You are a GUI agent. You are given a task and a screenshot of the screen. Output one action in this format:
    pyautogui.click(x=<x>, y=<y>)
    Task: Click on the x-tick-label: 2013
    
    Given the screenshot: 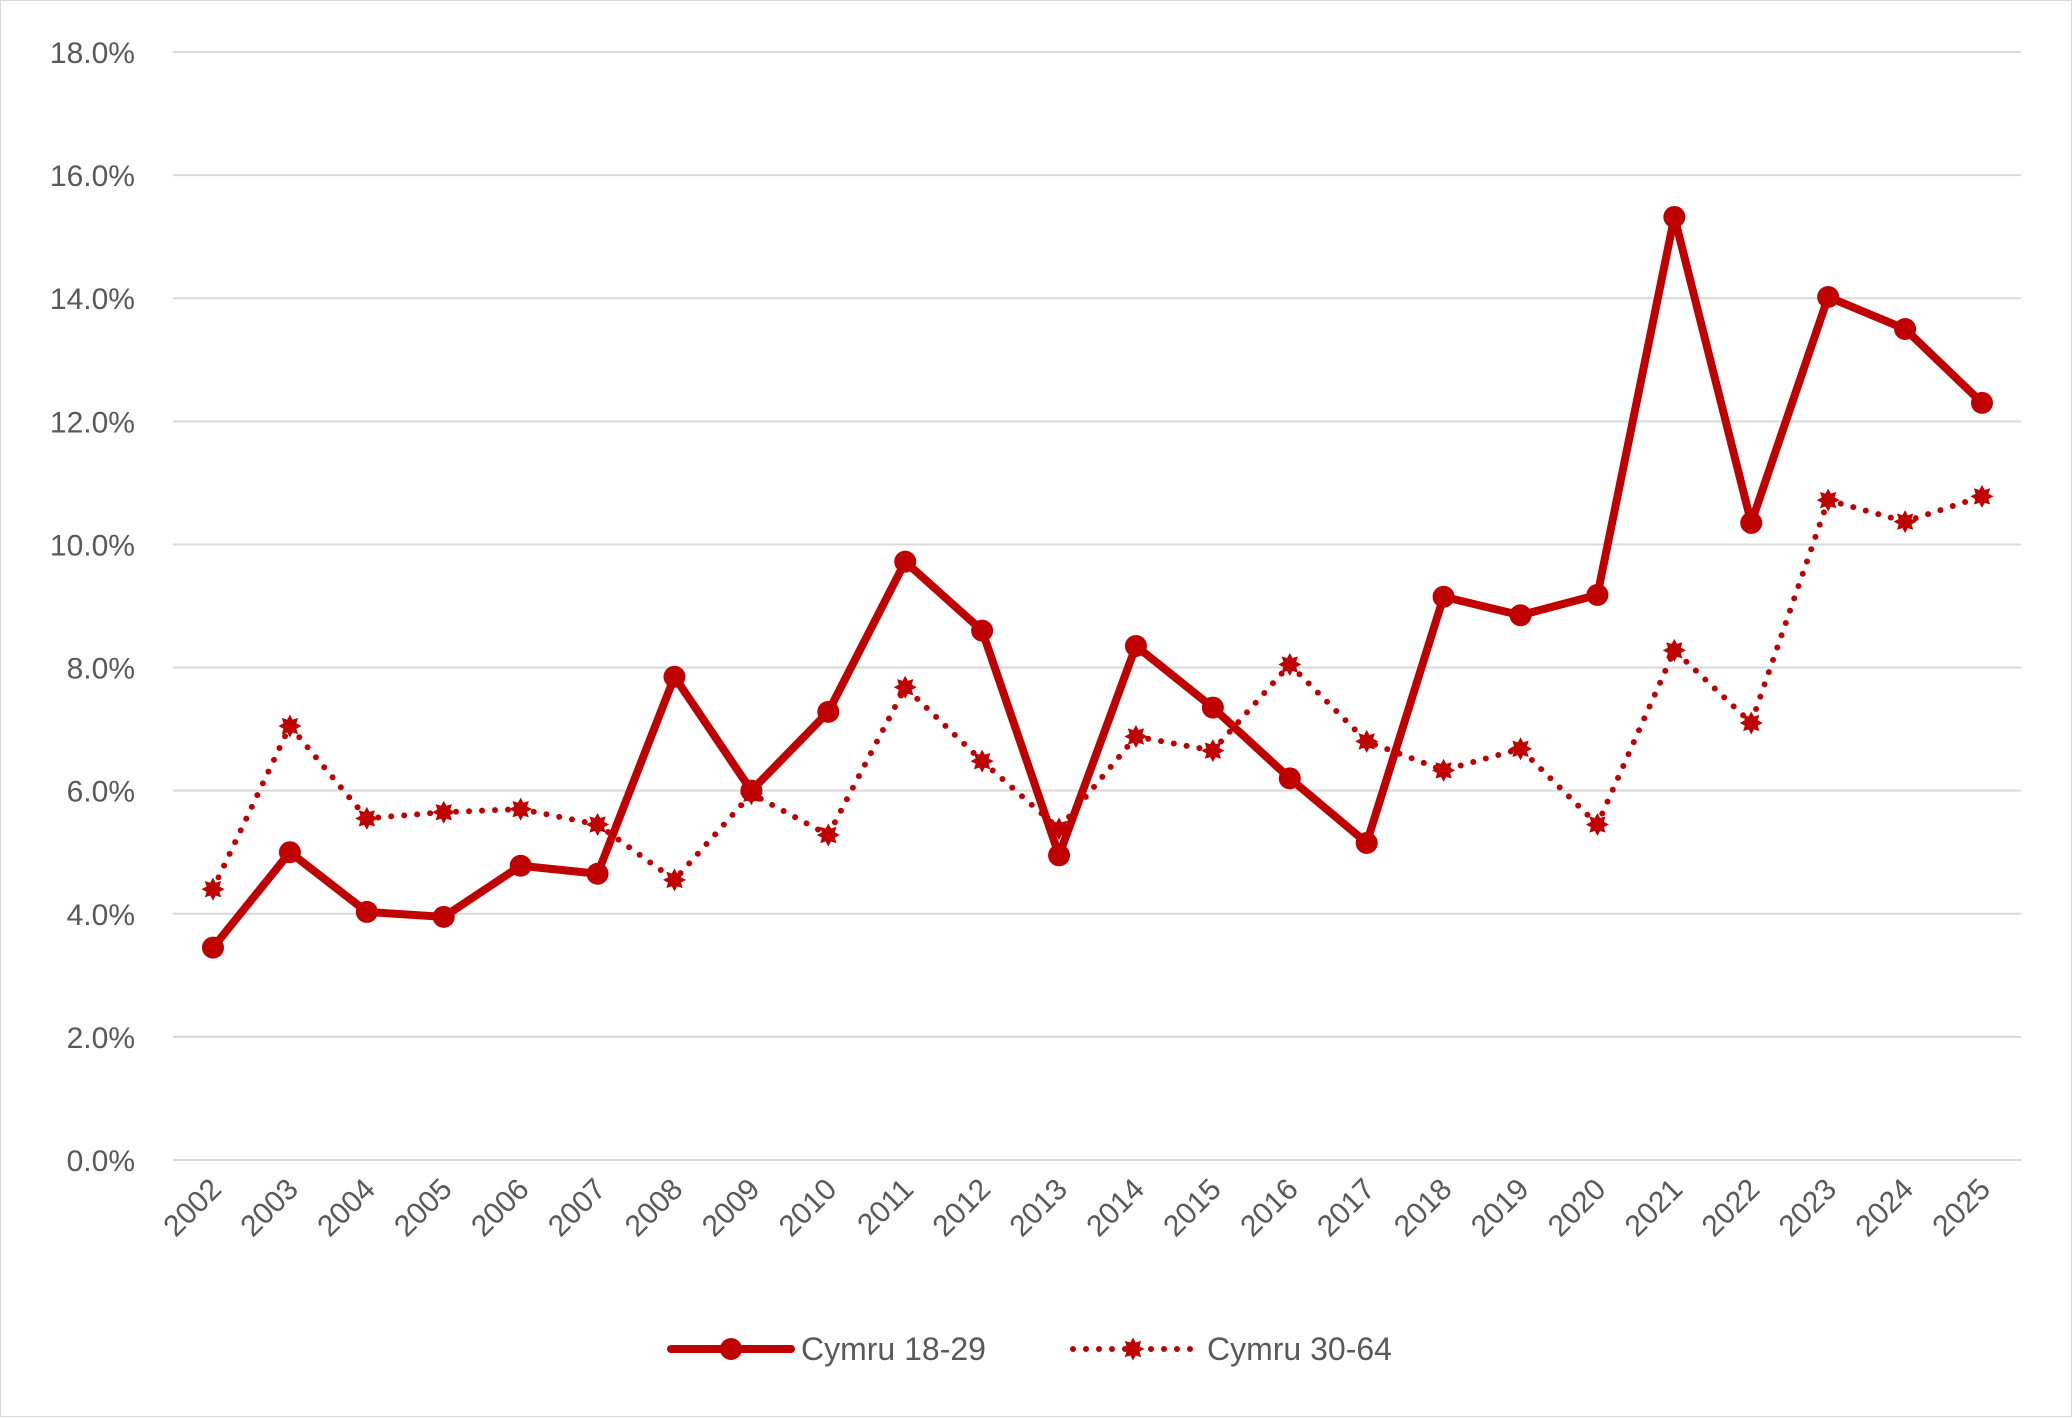 What is the action you would take?
    pyautogui.click(x=1038, y=1208)
    